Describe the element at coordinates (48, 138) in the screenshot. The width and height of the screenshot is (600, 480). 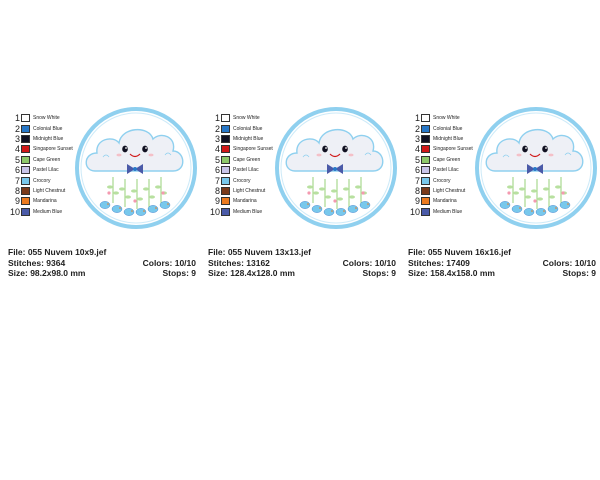
I see `thread-name: Midnight Blue` at that location.